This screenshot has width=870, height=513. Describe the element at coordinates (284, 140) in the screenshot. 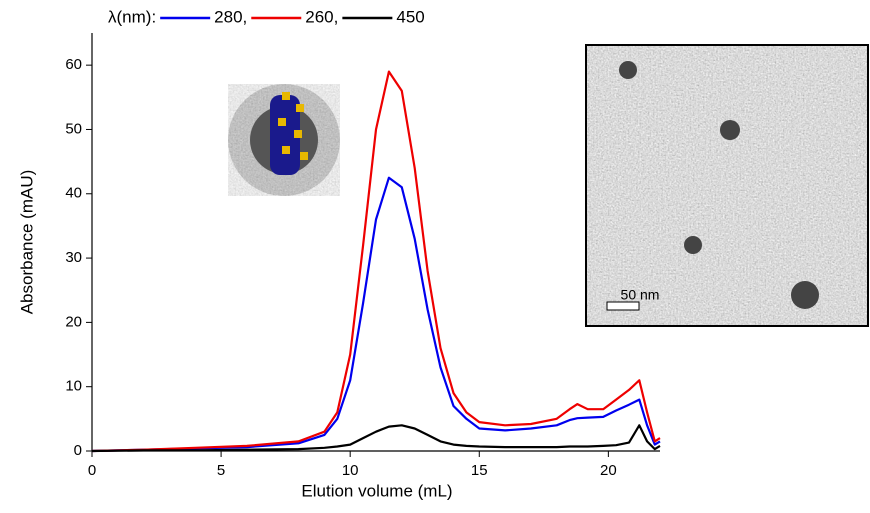

I see `protein-image` at that location.